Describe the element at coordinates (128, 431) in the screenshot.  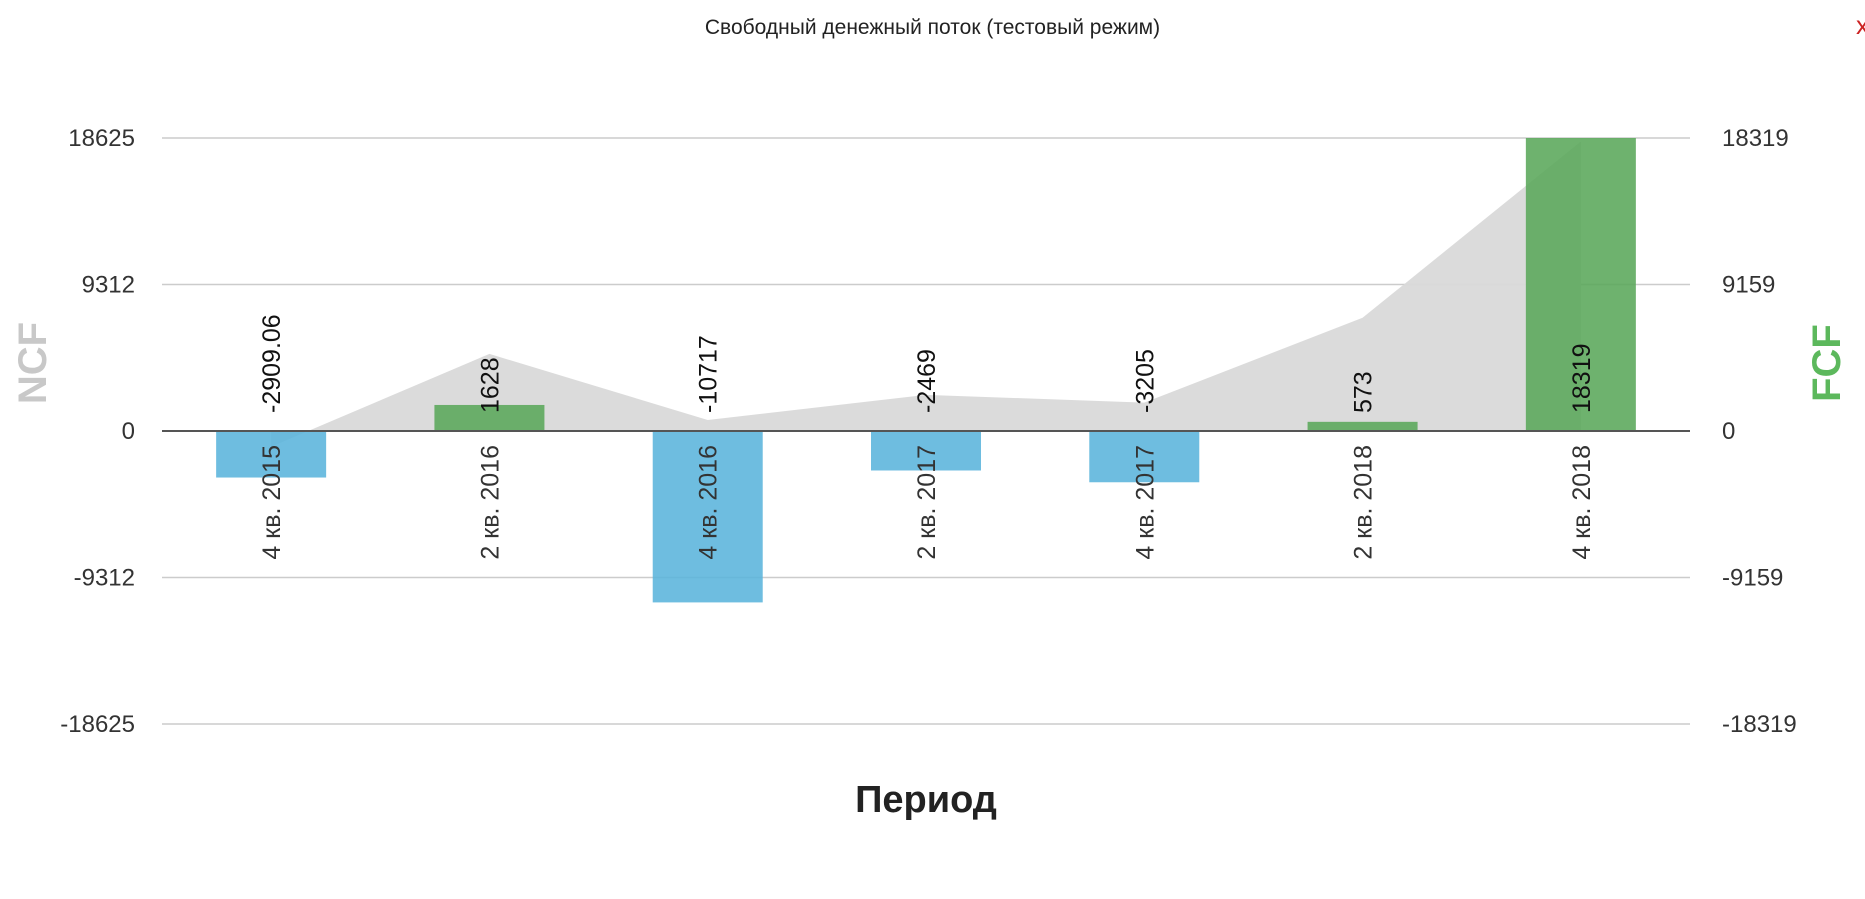
I see `y-left-tick-label: 0` at that location.